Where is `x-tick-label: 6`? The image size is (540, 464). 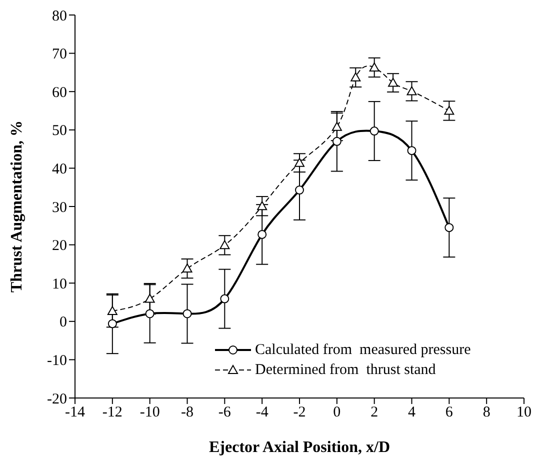 x-tick-label: 6 is located at coordinates (449, 412).